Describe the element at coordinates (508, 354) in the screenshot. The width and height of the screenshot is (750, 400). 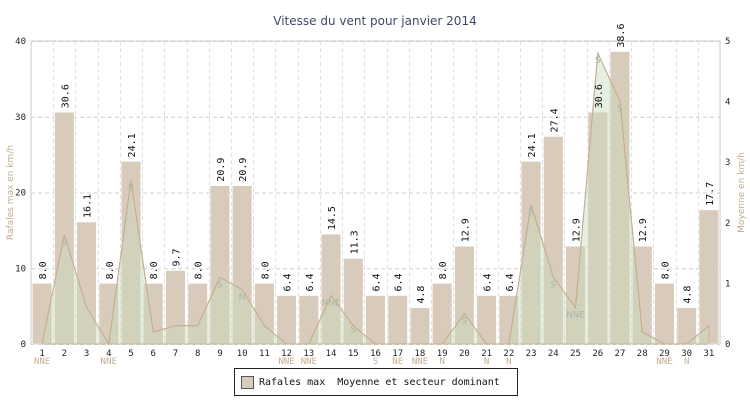
I see `x-tick-label: 22` at that location.